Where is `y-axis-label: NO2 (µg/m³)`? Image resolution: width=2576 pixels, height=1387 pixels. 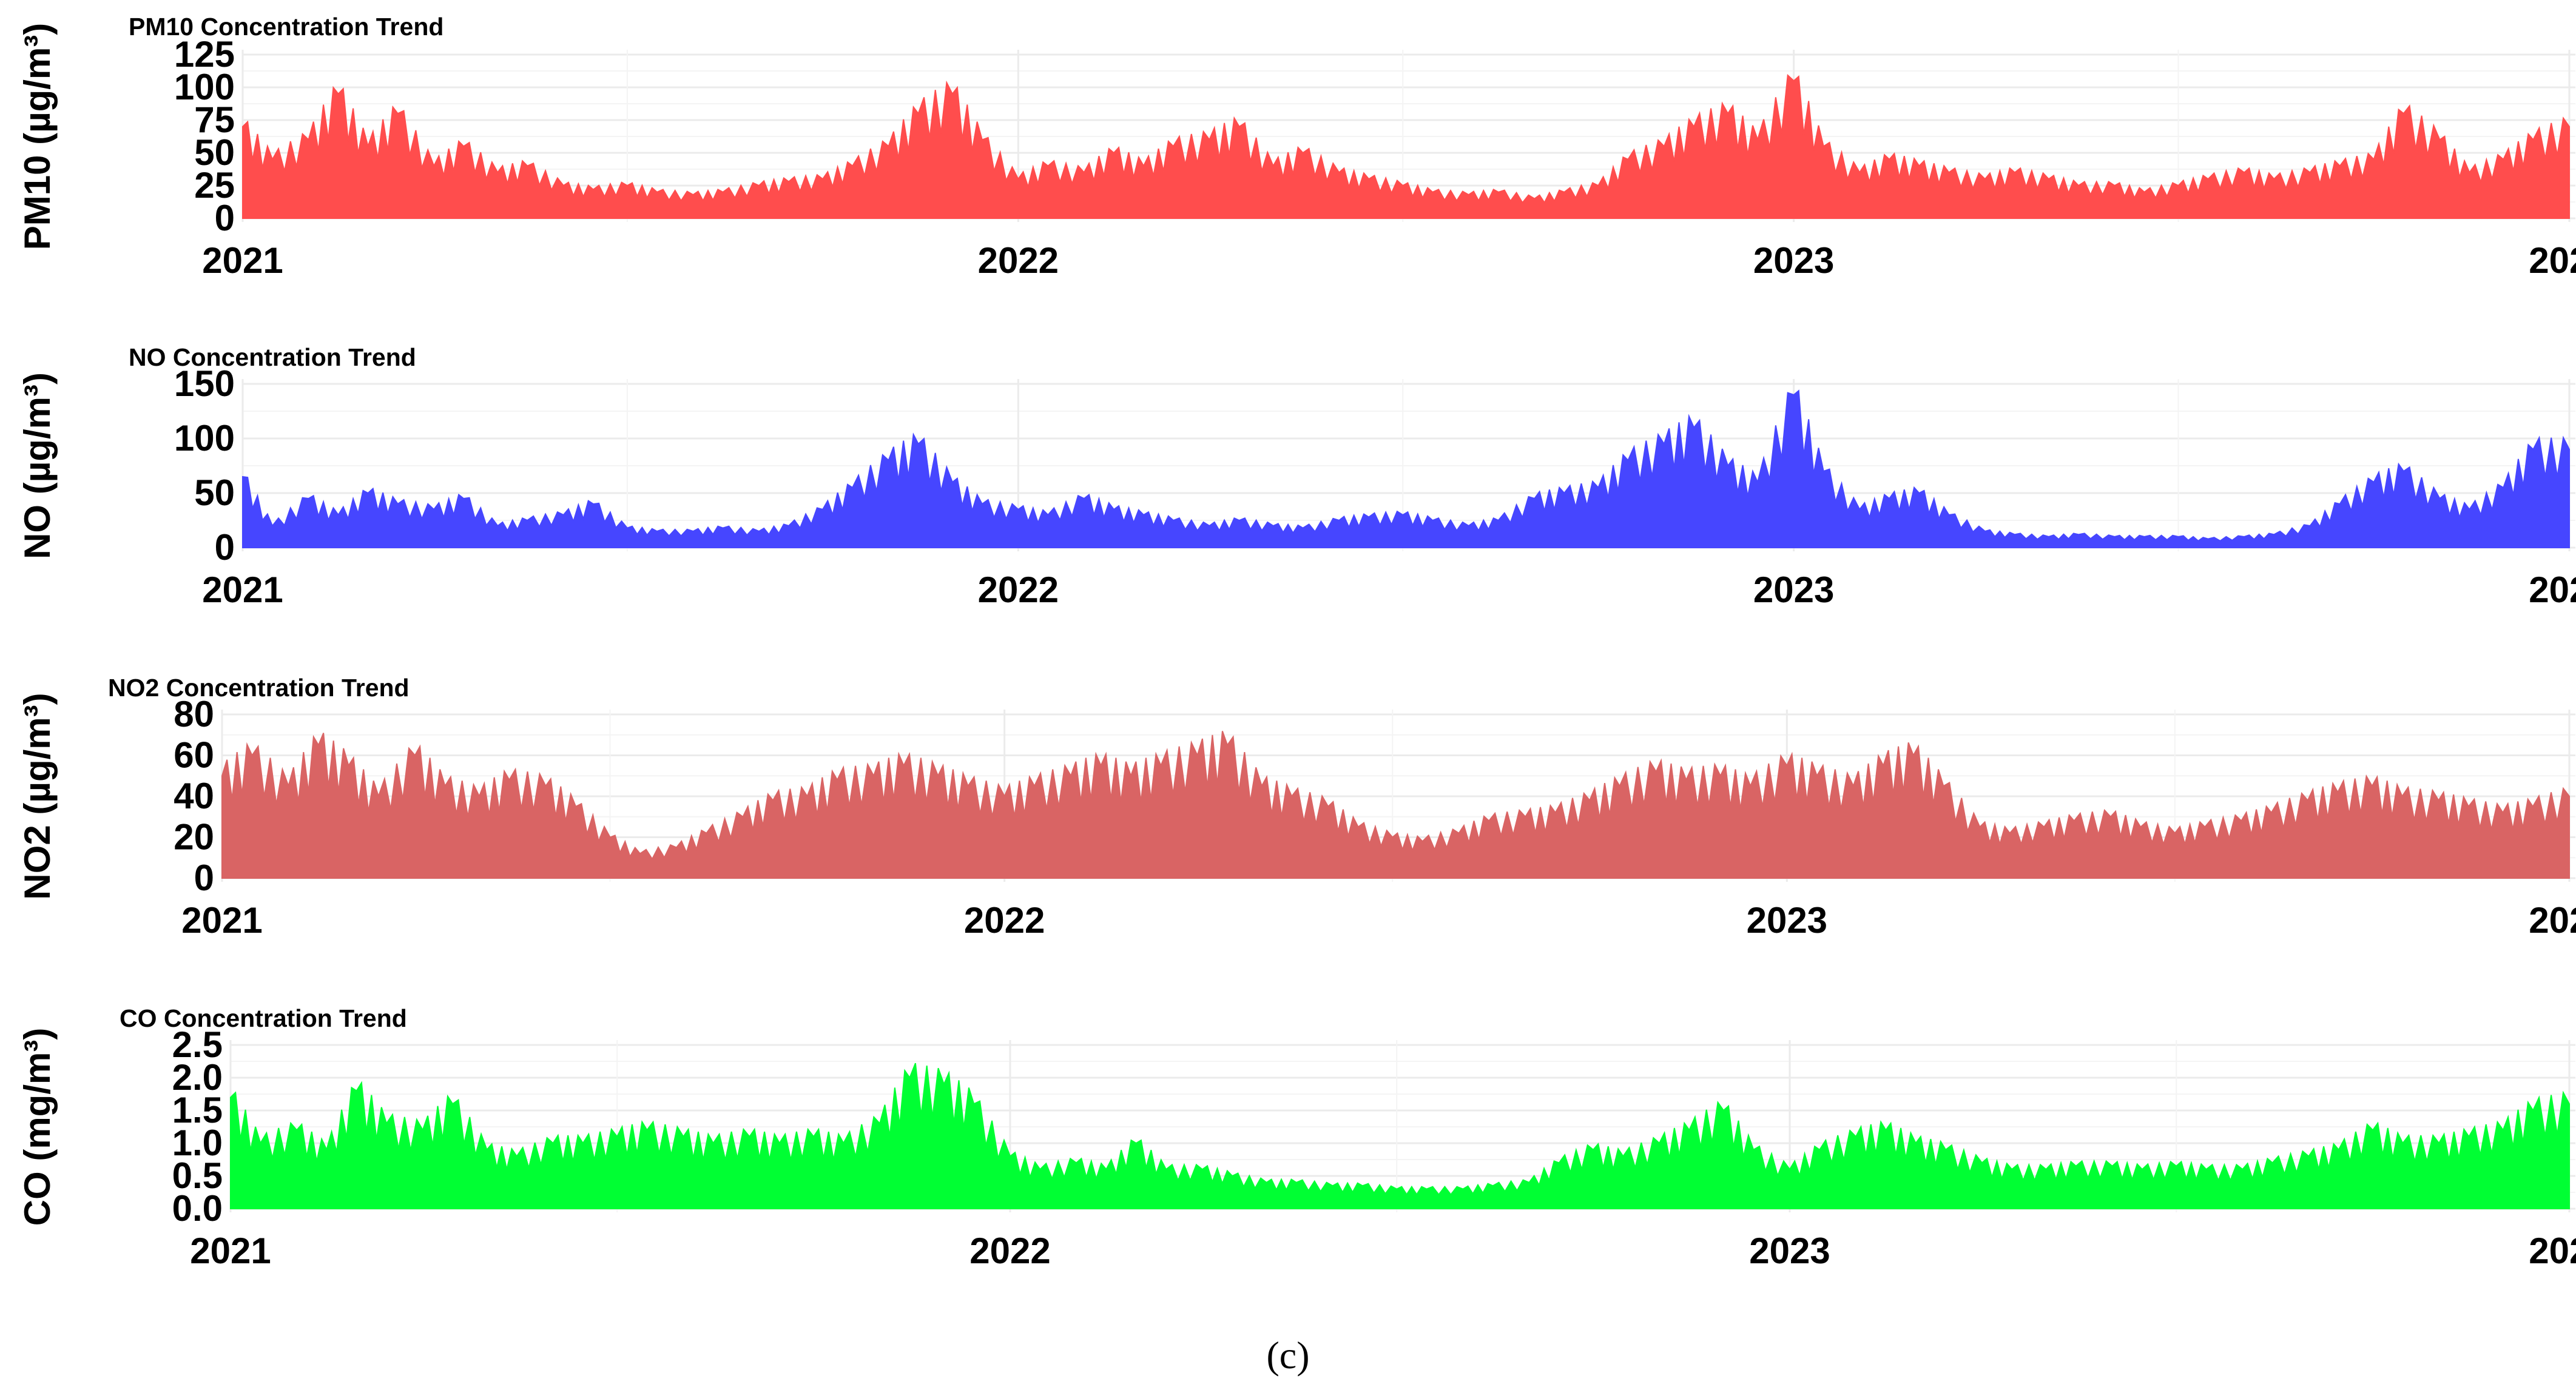
y-axis-label: NO2 (µg/m³) is located at coordinates (37, 796).